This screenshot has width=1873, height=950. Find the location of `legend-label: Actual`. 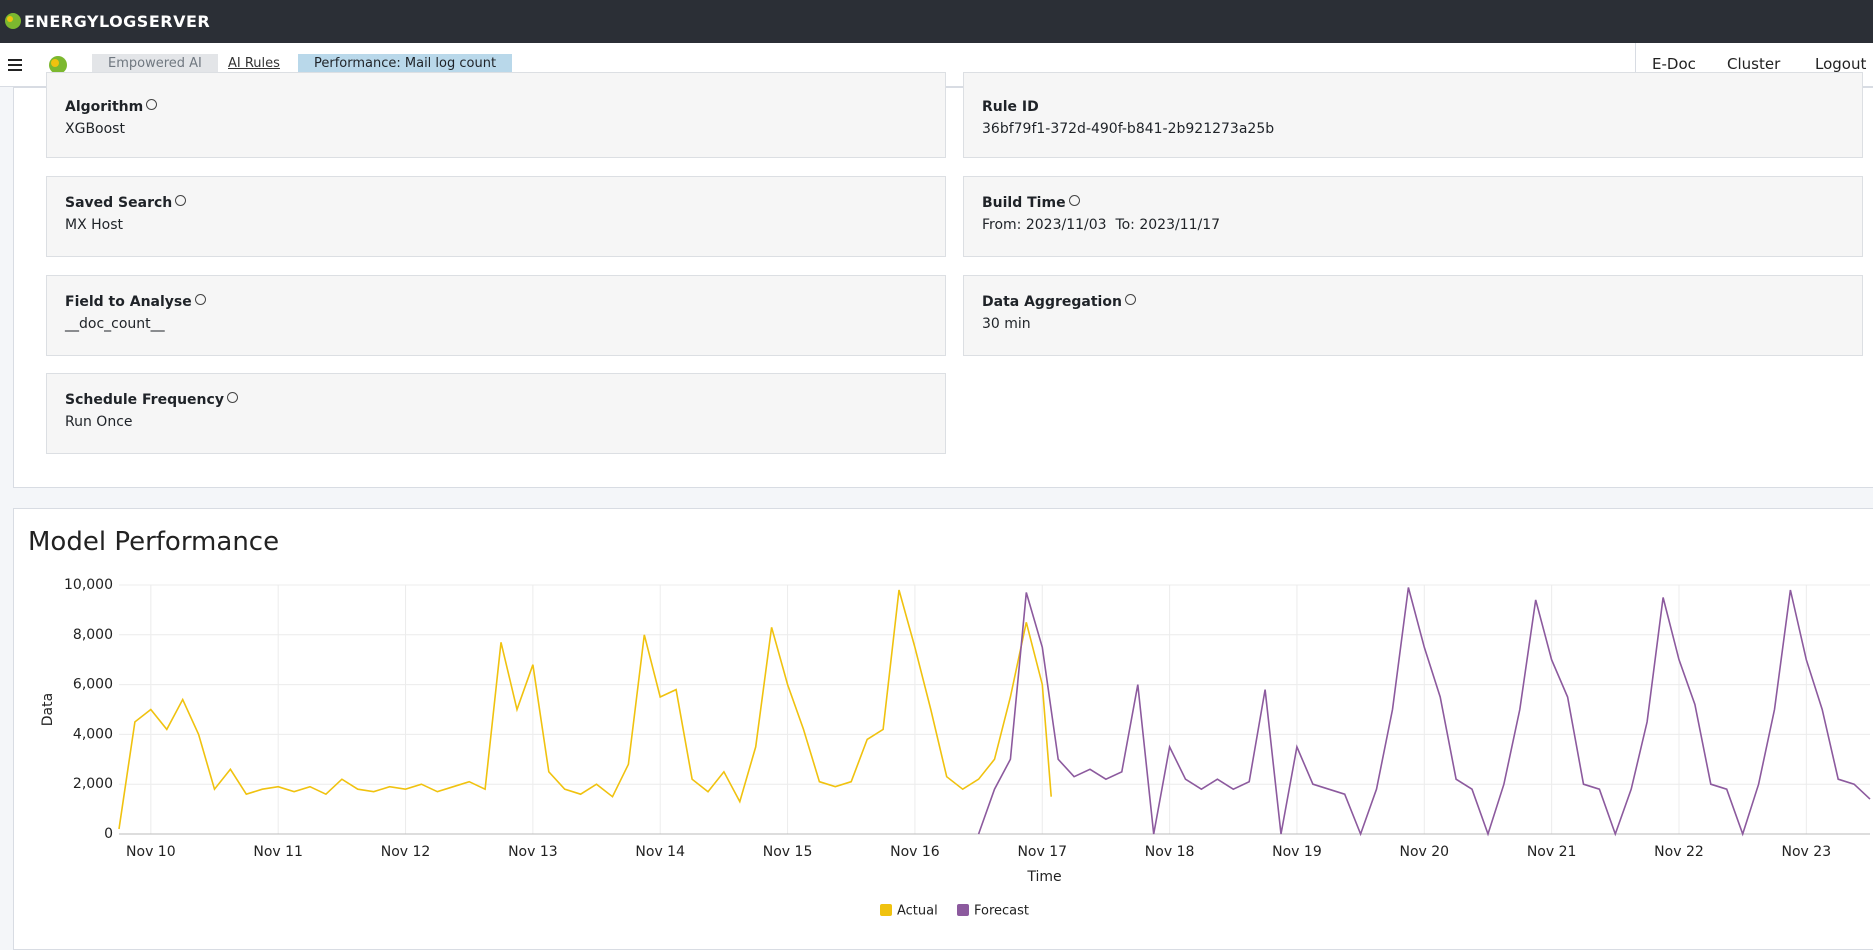

legend-label: Actual is located at coordinates (917, 911).